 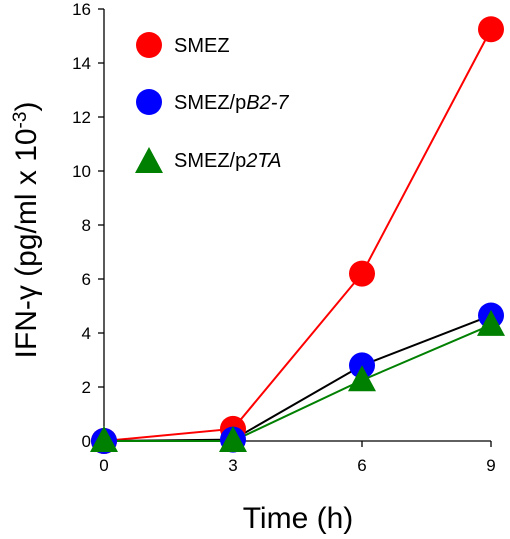 I want to click on y-tick-label: 4, so click(x=86, y=333).